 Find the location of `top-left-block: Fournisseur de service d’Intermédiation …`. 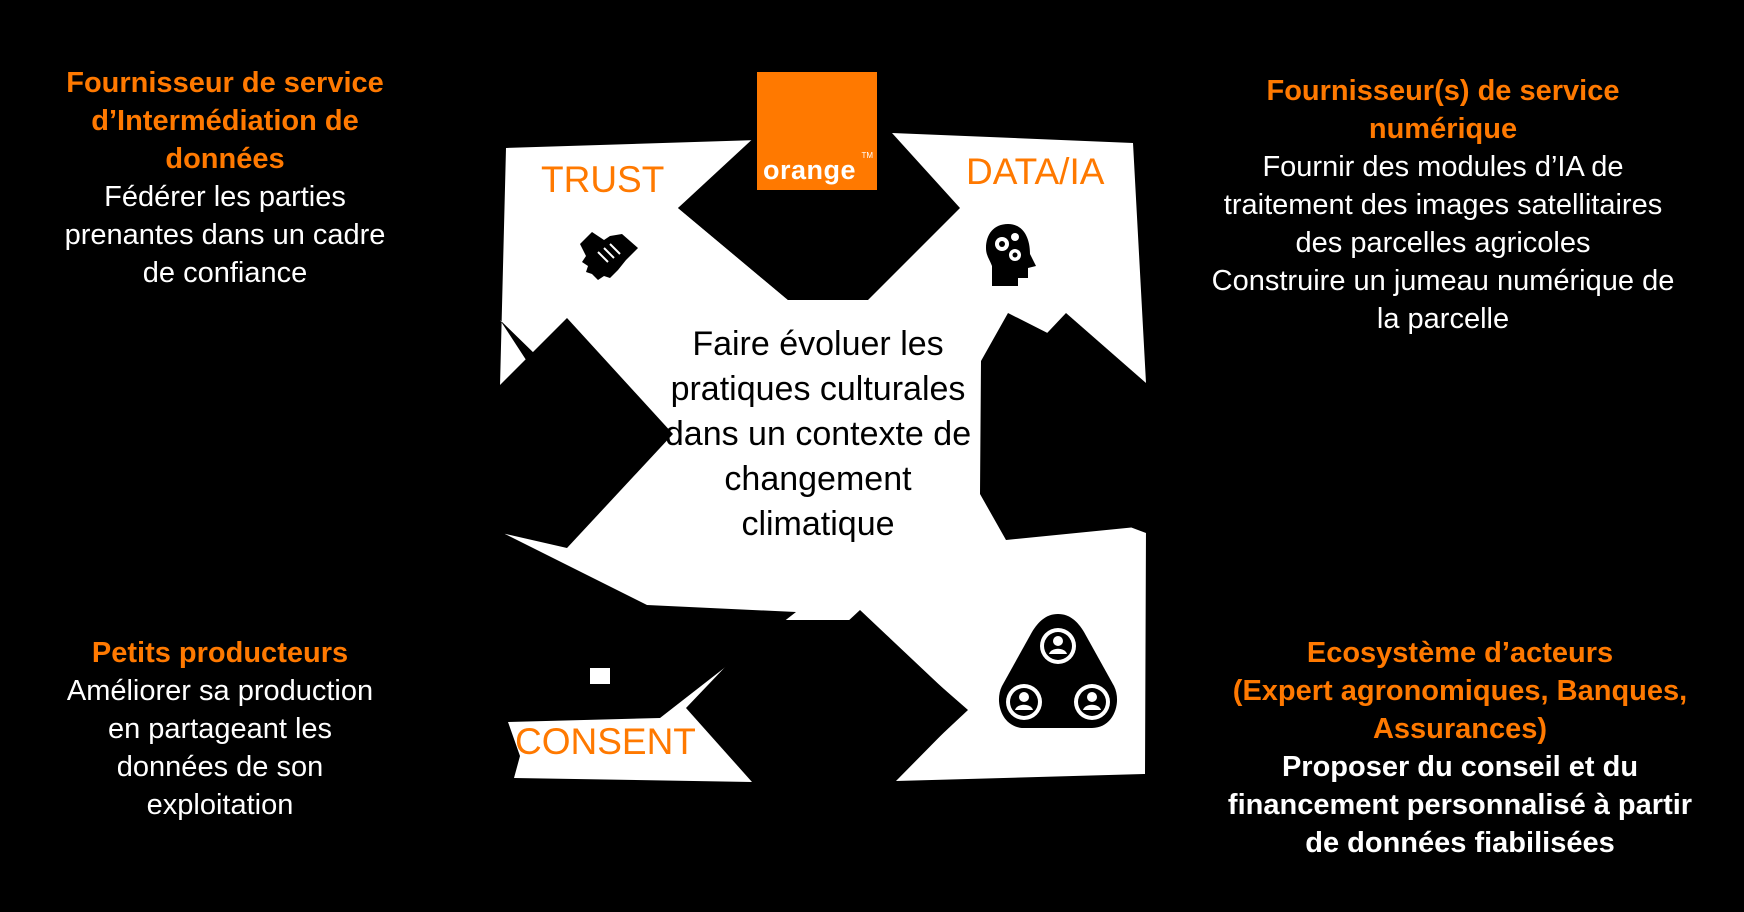

top-left-block: Fournisseur de service d’Intermédiation … is located at coordinates (225, 178).